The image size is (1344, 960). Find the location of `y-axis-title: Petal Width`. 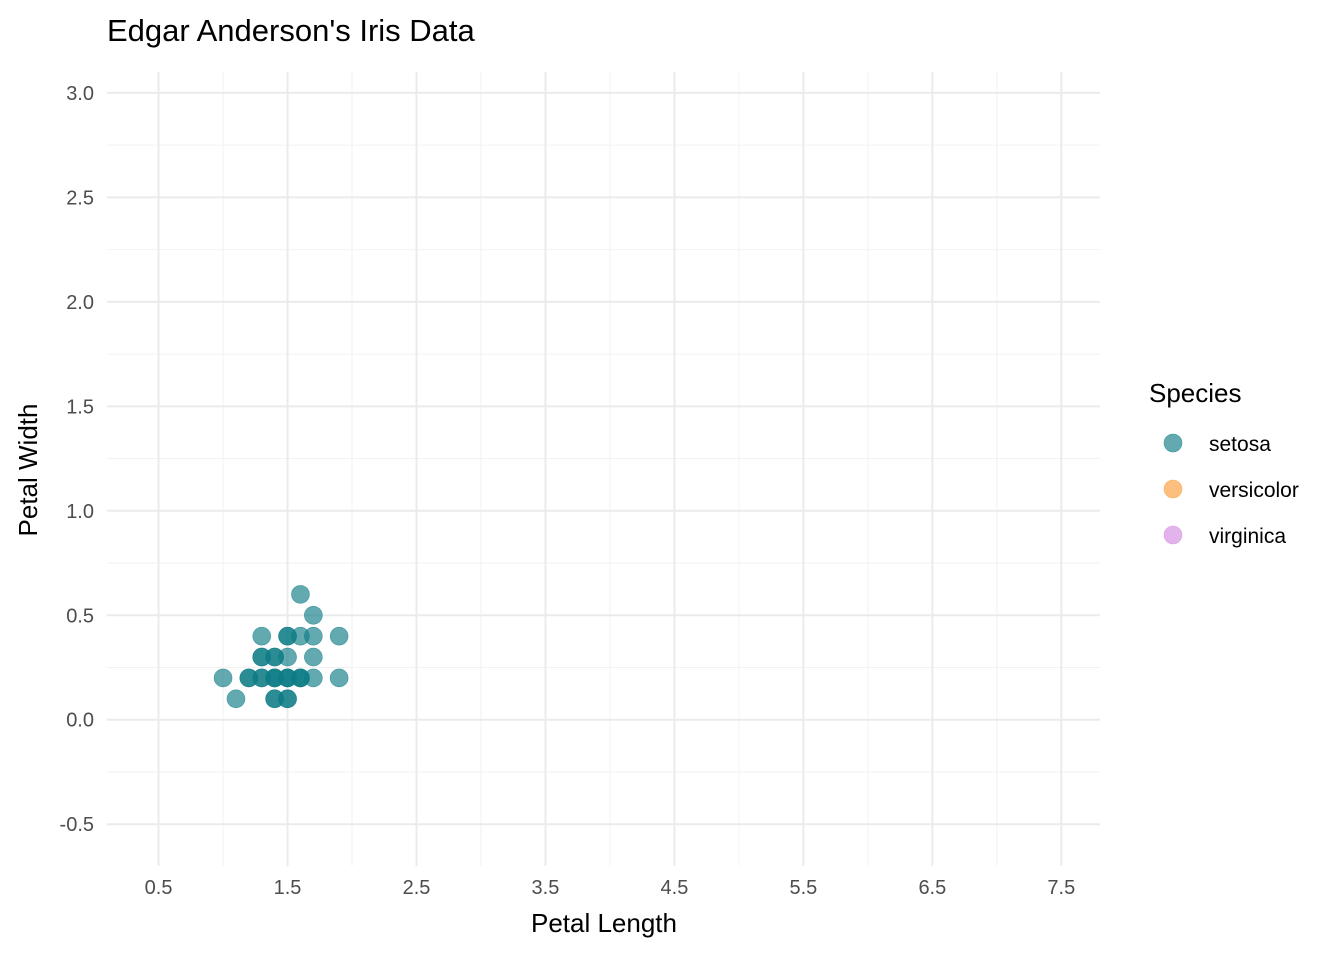

y-axis-title: Petal Width is located at coordinates (28, 470).